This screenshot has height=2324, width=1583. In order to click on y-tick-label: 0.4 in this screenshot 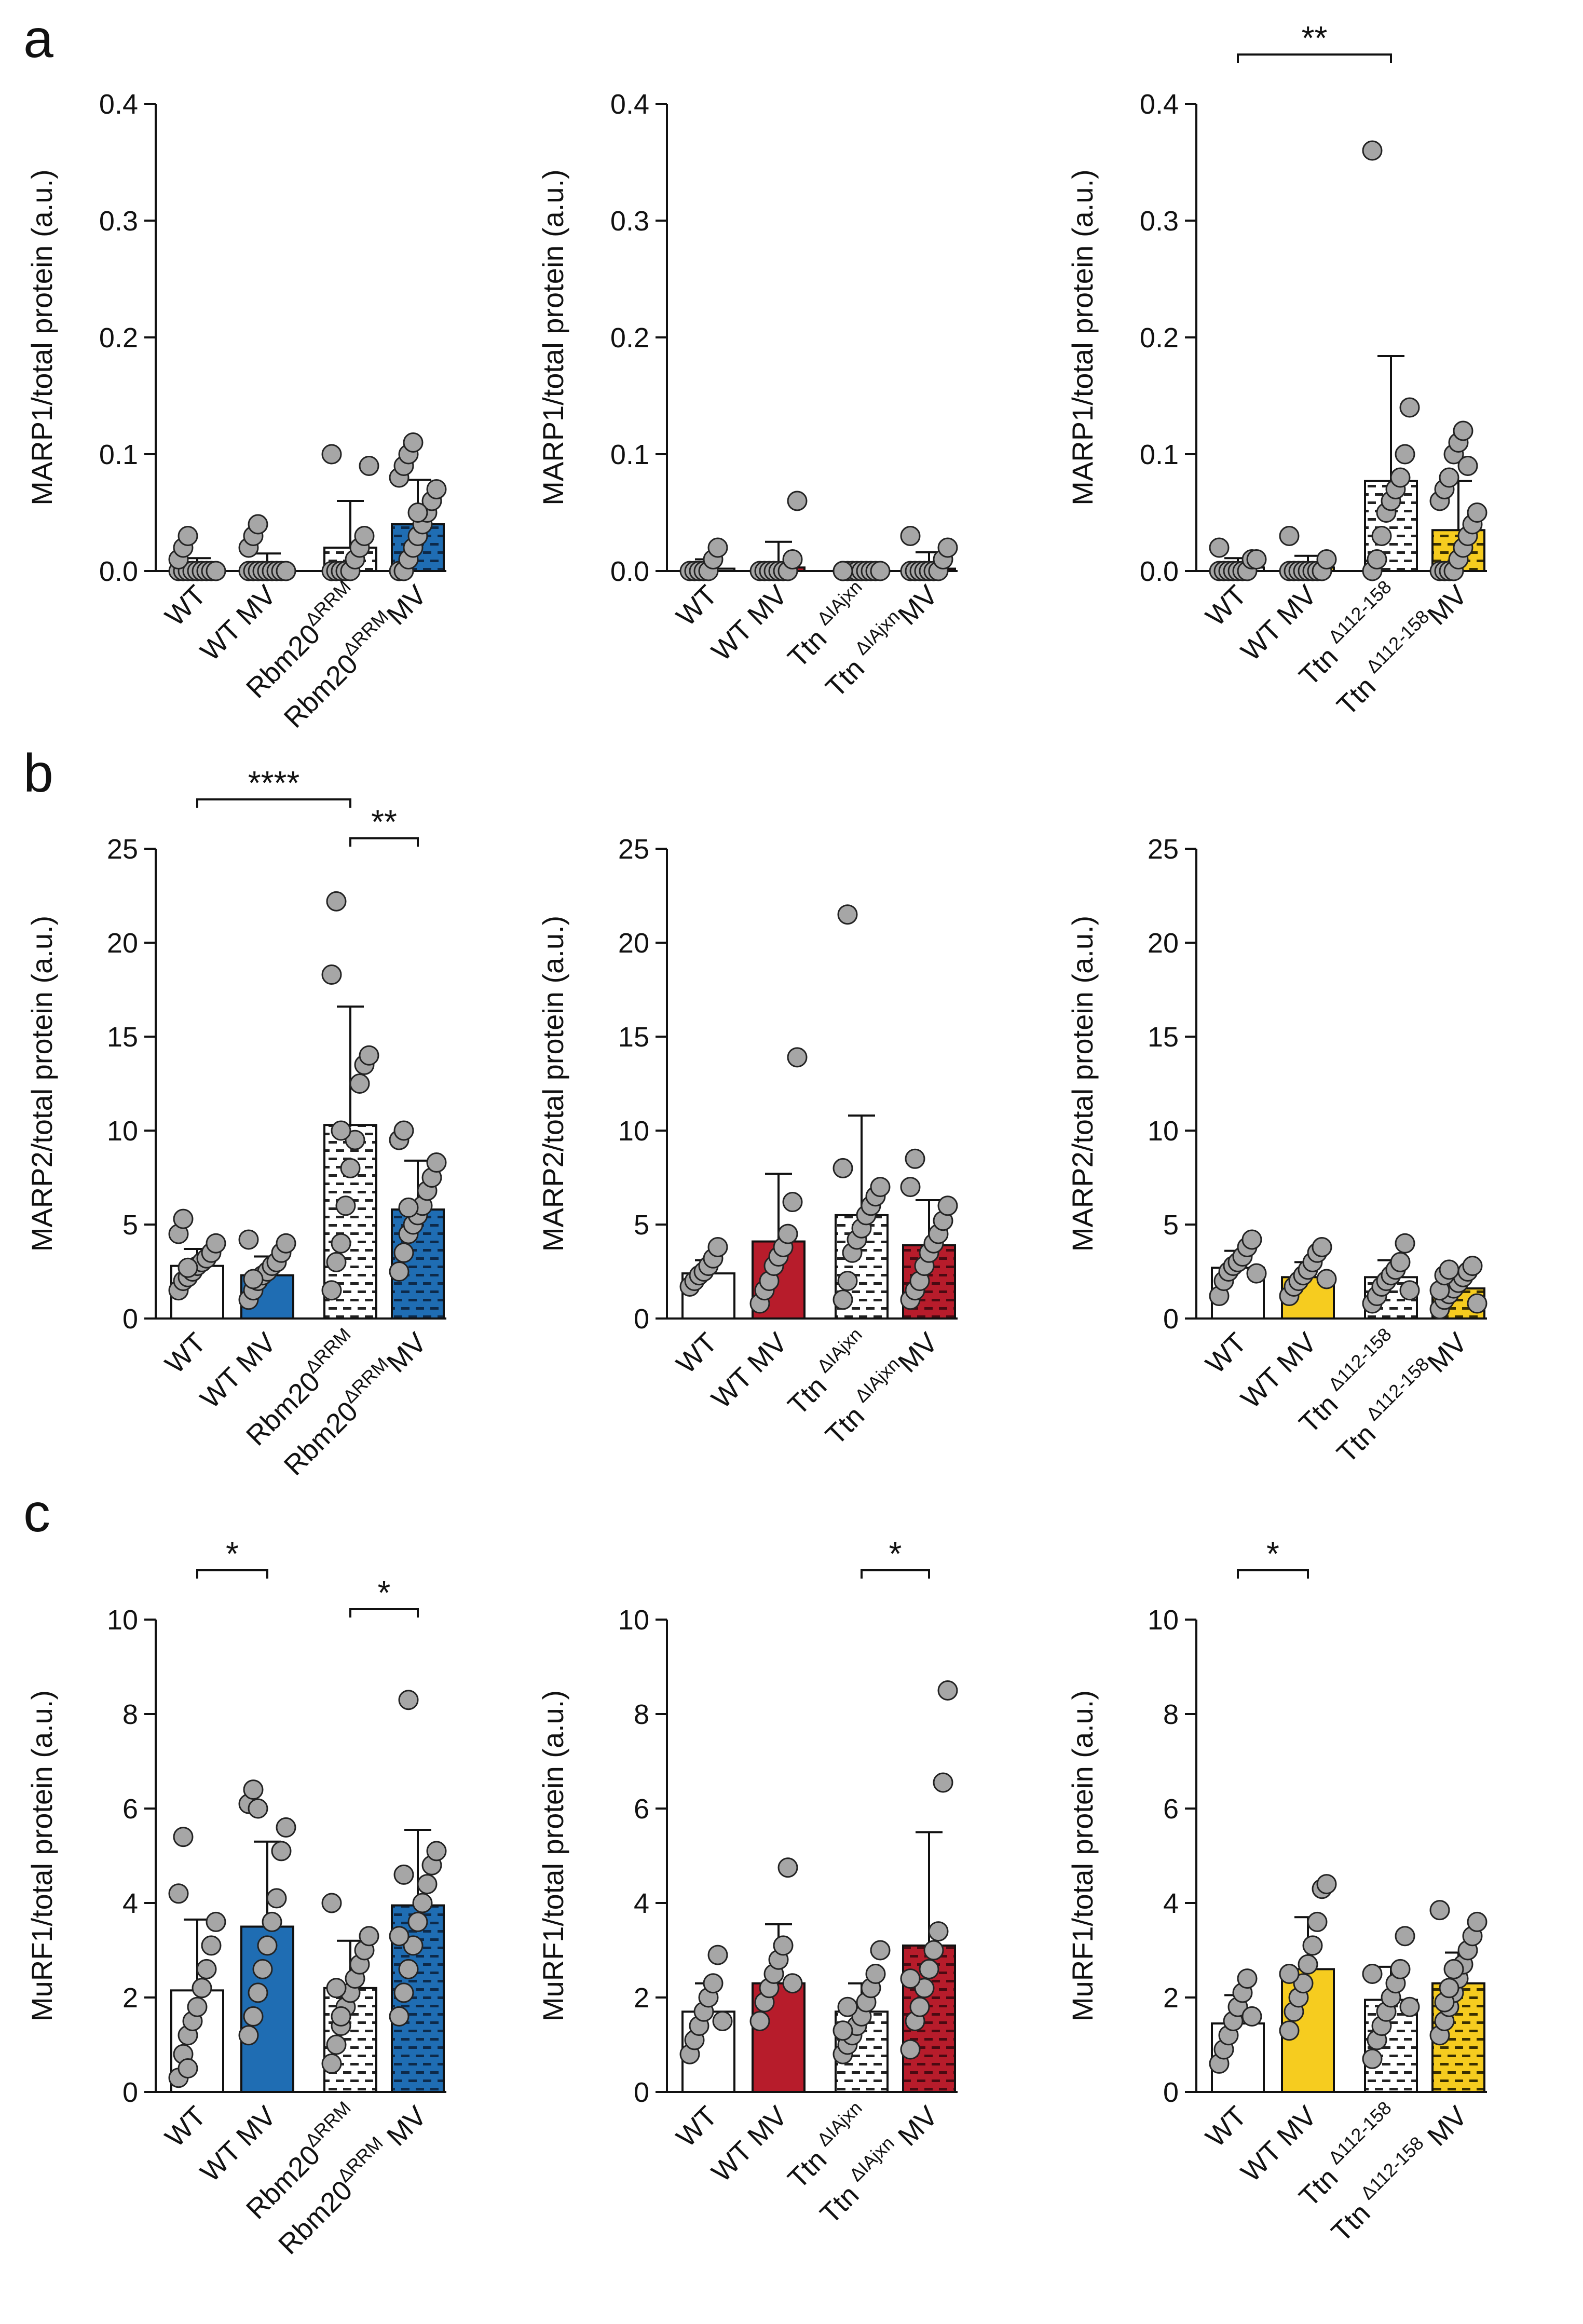, I will do `click(1159, 105)`.